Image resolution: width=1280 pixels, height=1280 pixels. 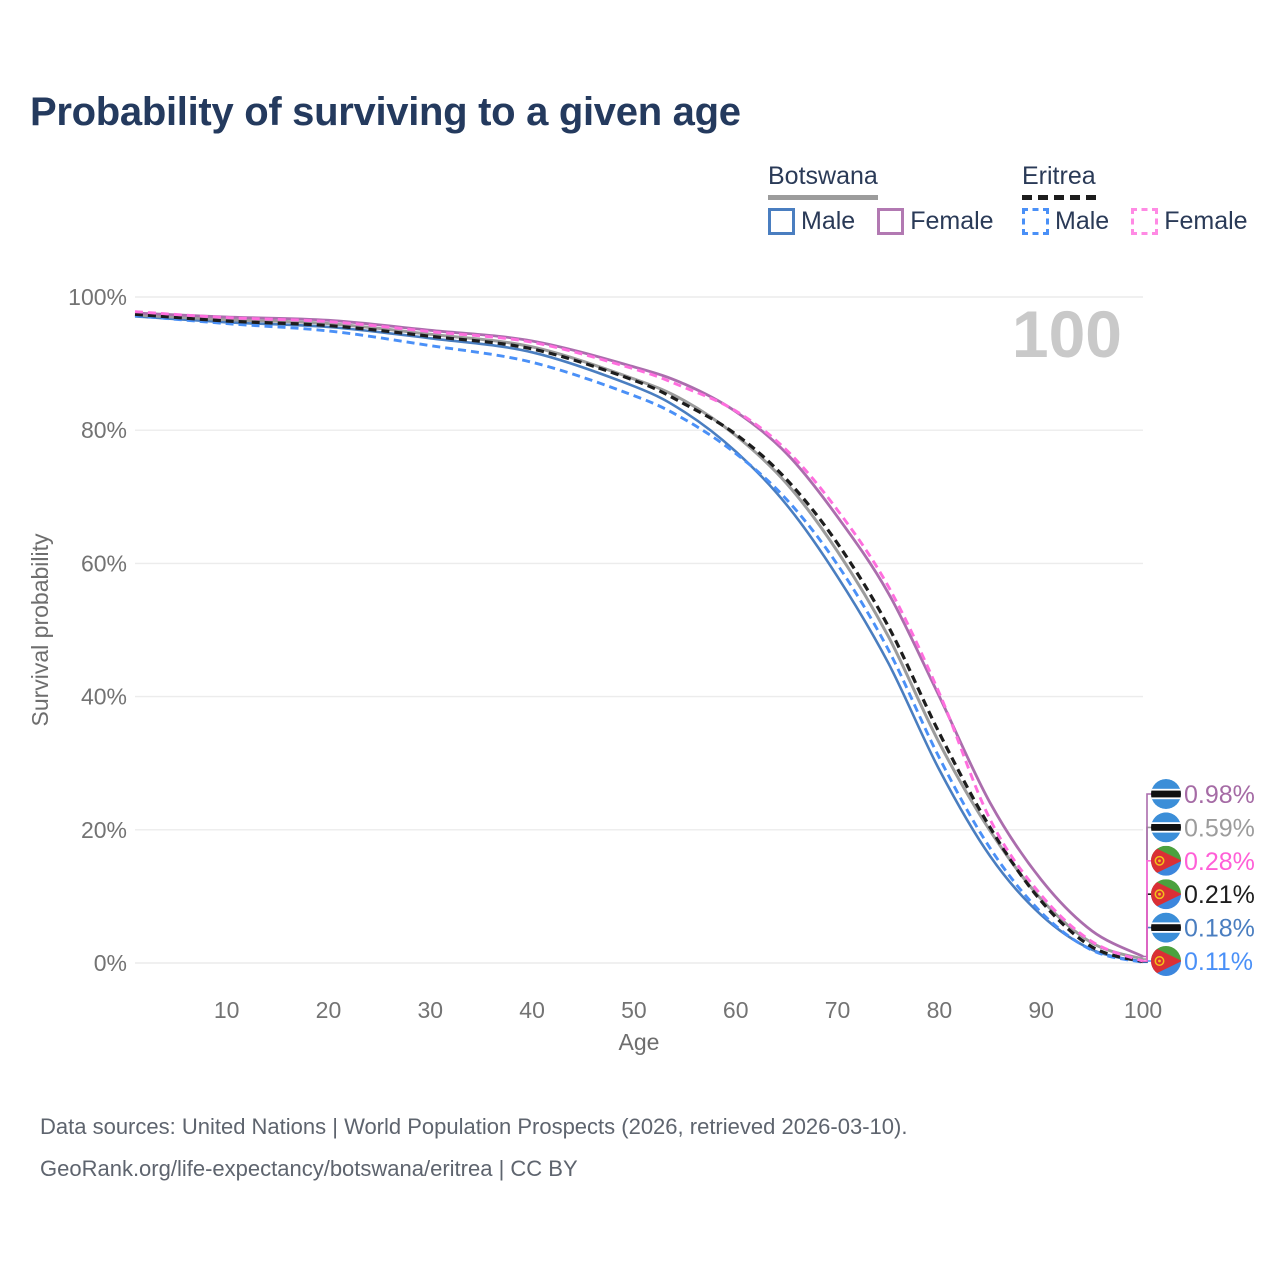 I want to click on x-tick-label: 80, so click(x=940, y=1010).